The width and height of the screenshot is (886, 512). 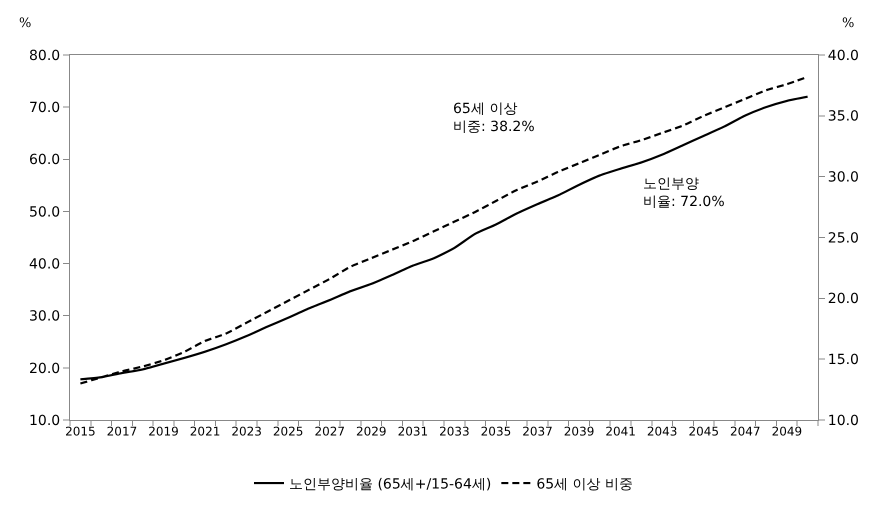 I want to click on y2-tick-label: 30.0, so click(x=843, y=178).